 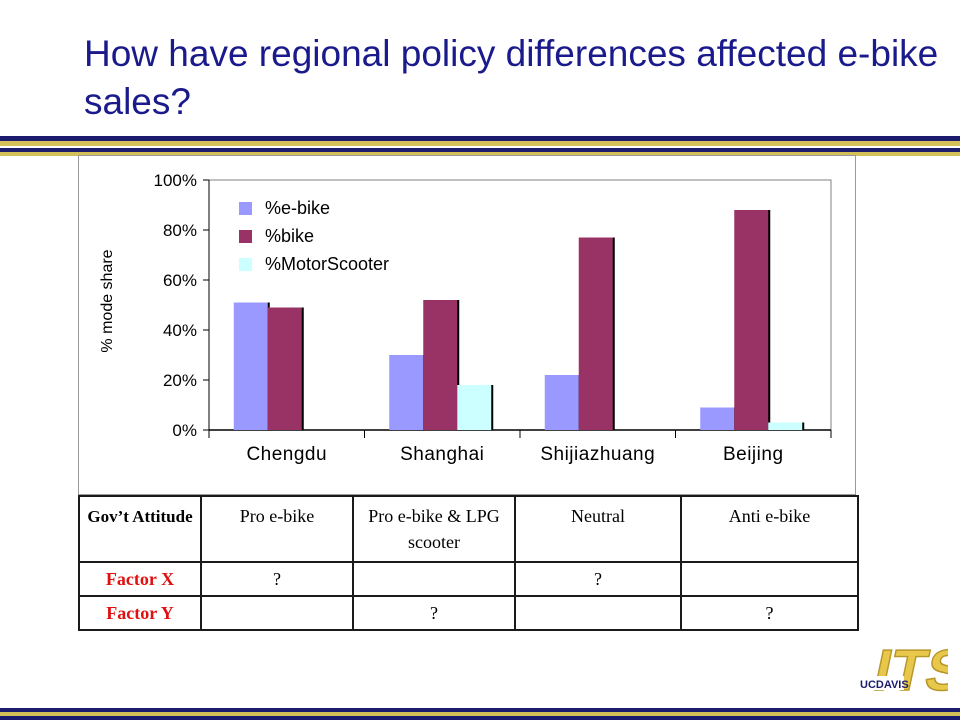 What do you see at coordinates (286, 454) in the screenshot?
I see `x-tick-label: Chengdu` at bounding box center [286, 454].